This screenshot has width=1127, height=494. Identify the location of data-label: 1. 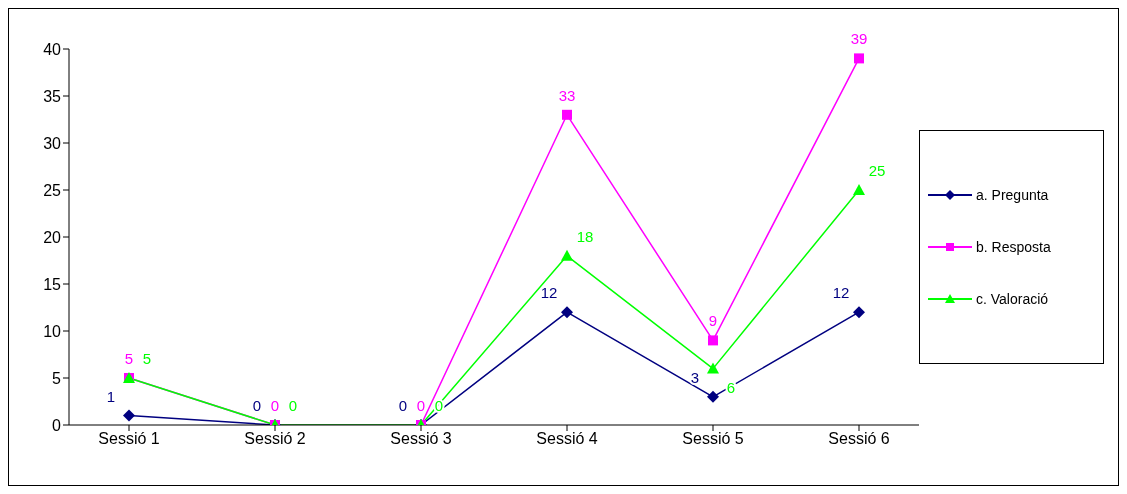
(111, 396).